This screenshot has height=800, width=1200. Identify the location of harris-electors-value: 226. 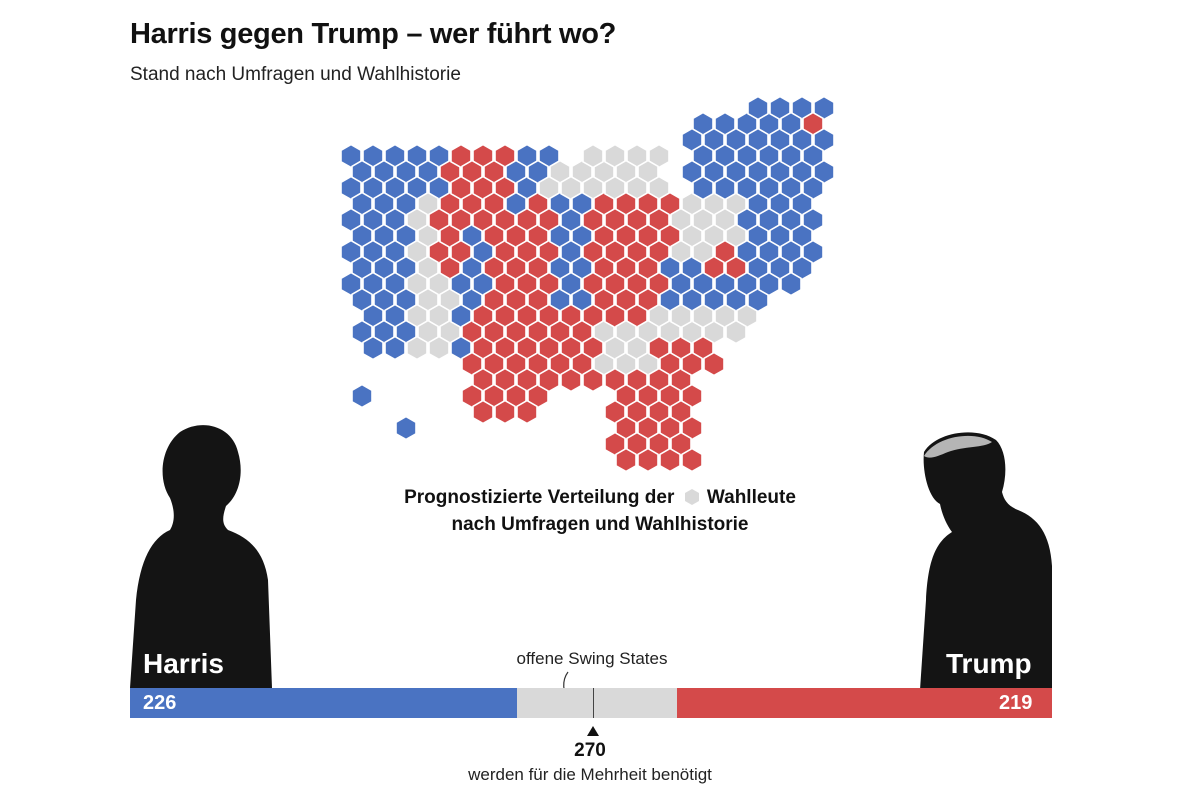
(160, 703).